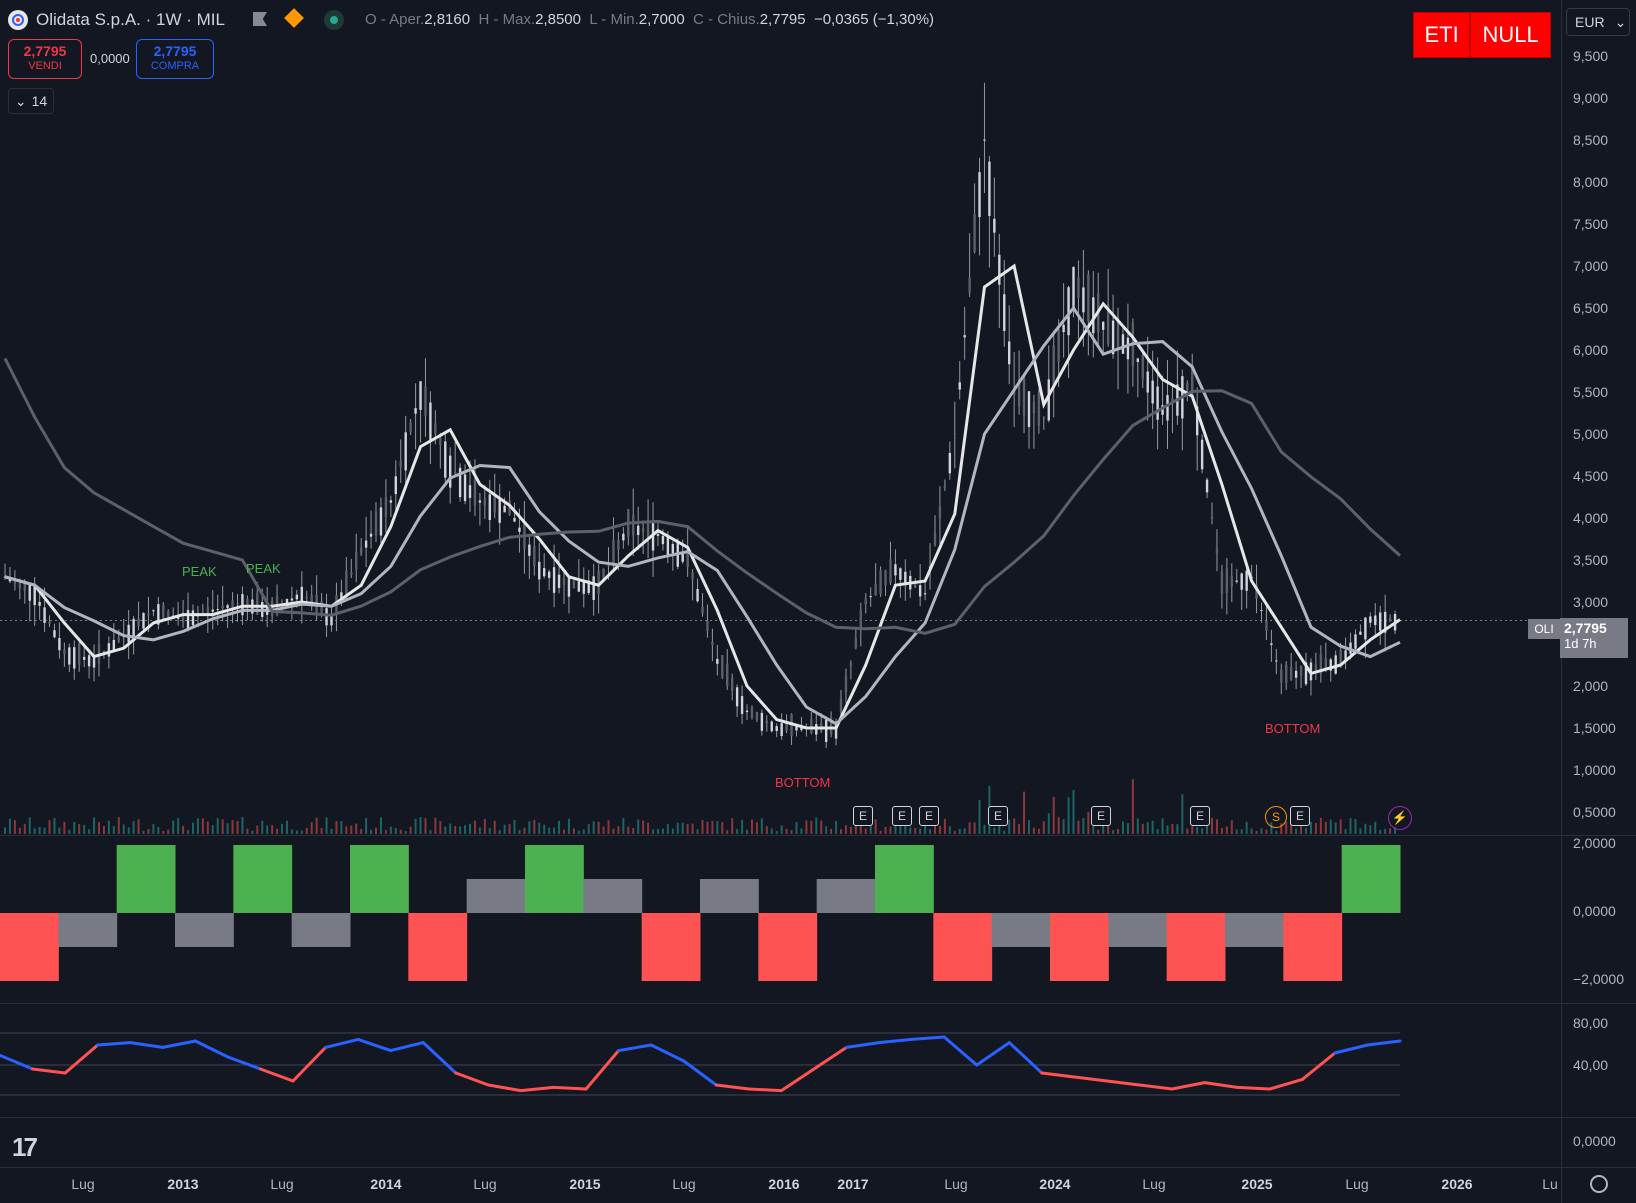  Describe the element at coordinates (1594, 812) in the screenshot. I see `price-tick-label: 0,5000` at that location.